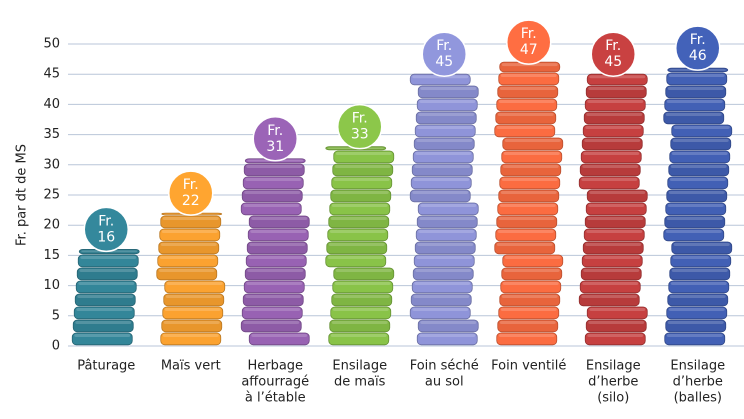 This screenshot has height=419, width=744. I want to click on value-label: 46, so click(698, 56).